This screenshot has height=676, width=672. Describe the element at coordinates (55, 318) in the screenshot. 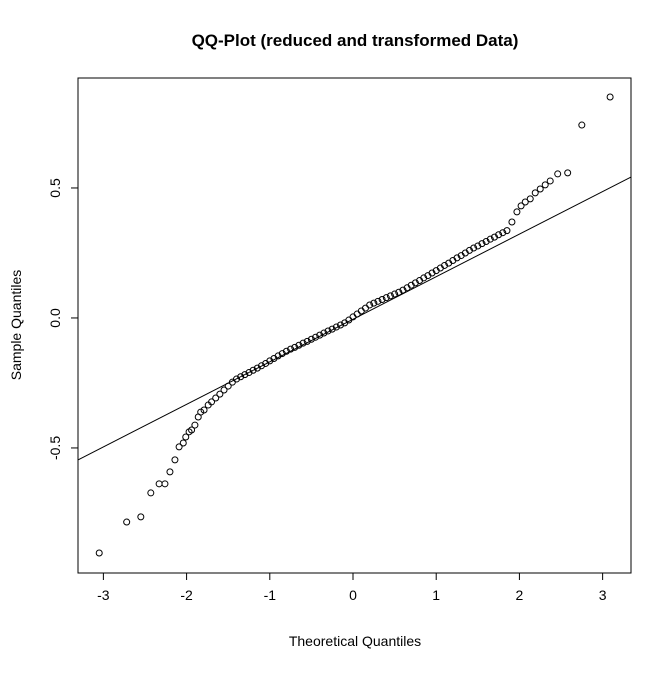

I see `y-tick-label: 0.0` at that location.